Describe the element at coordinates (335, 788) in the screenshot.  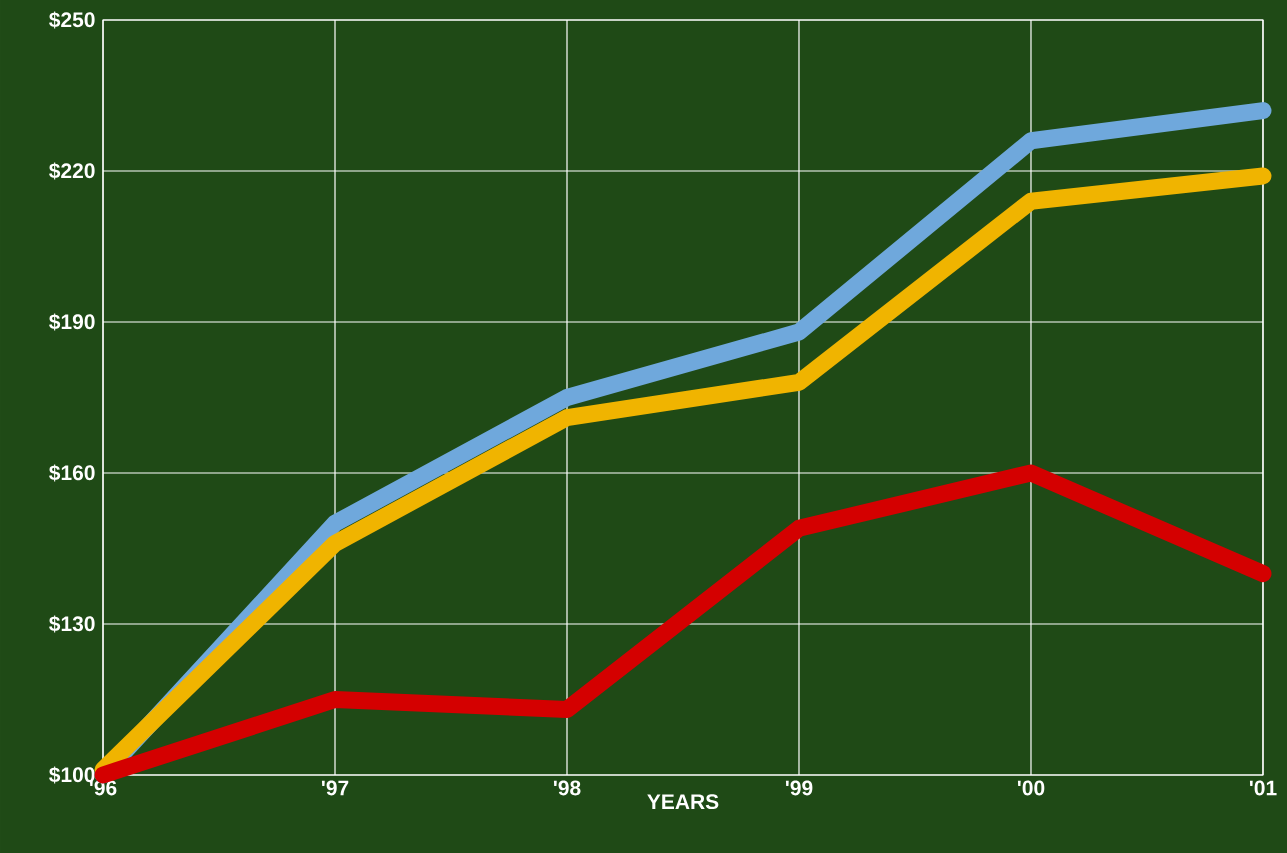
I see `x-tick-label: '97` at that location.